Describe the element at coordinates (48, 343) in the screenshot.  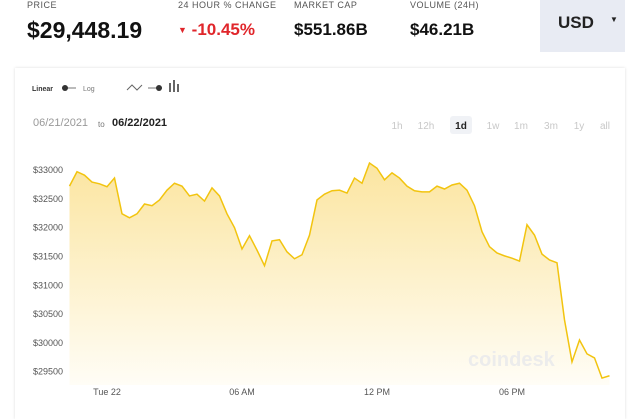
I see `y-tick-label: $30000` at that location.